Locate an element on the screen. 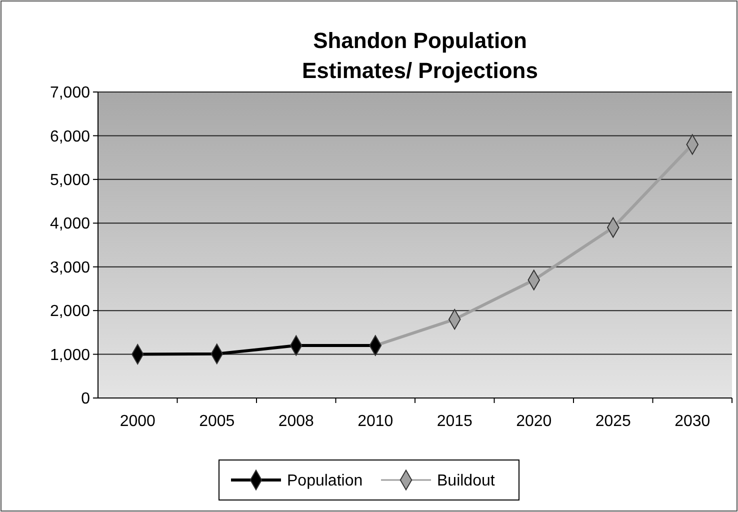 The image size is (738, 512). y-tick-label: 2,000 is located at coordinates (70, 311).